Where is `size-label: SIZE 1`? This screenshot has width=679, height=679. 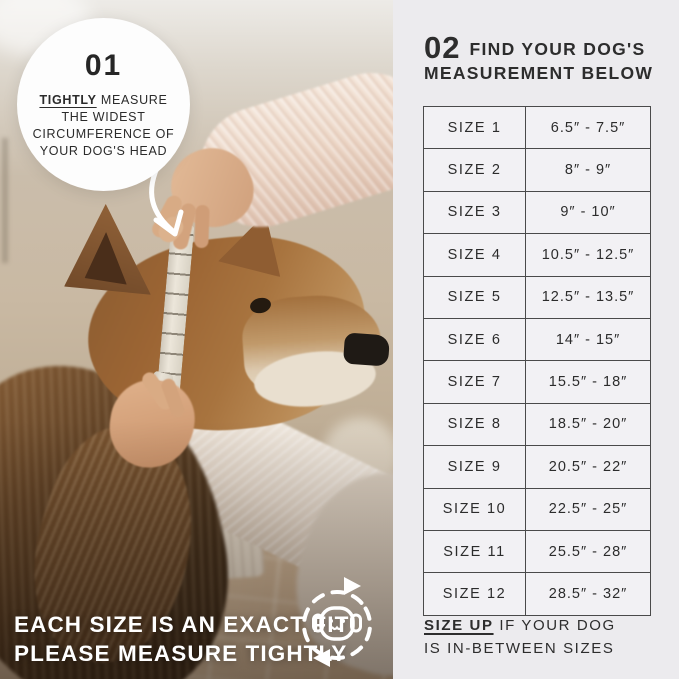 size-label: SIZE 1 is located at coordinates (474, 127).